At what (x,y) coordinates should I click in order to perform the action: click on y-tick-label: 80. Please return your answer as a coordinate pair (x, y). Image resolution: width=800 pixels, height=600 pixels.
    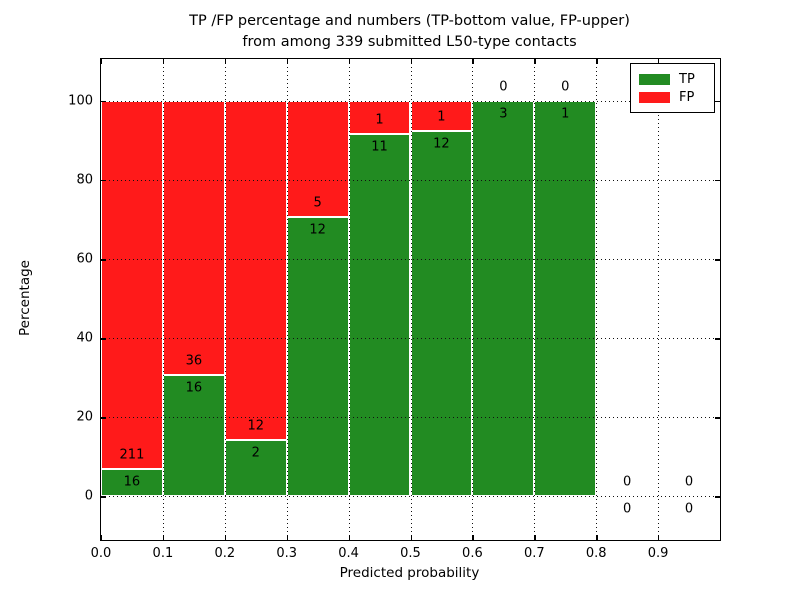
    Looking at the image, I should click on (84, 180).